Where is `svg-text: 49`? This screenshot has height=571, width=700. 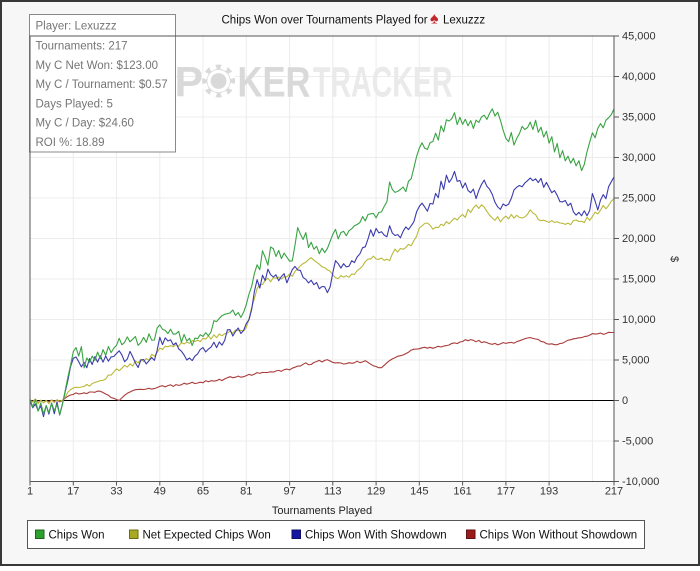
svg-text: 49 is located at coordinates (160, 492).